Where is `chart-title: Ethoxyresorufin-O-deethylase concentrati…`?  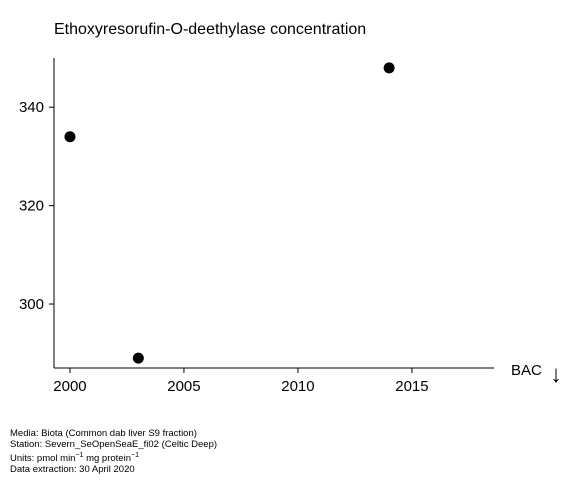
chart-title: Ethoxyresorufin-O-deethylase concentrati… is located at coordinates (210, 29).